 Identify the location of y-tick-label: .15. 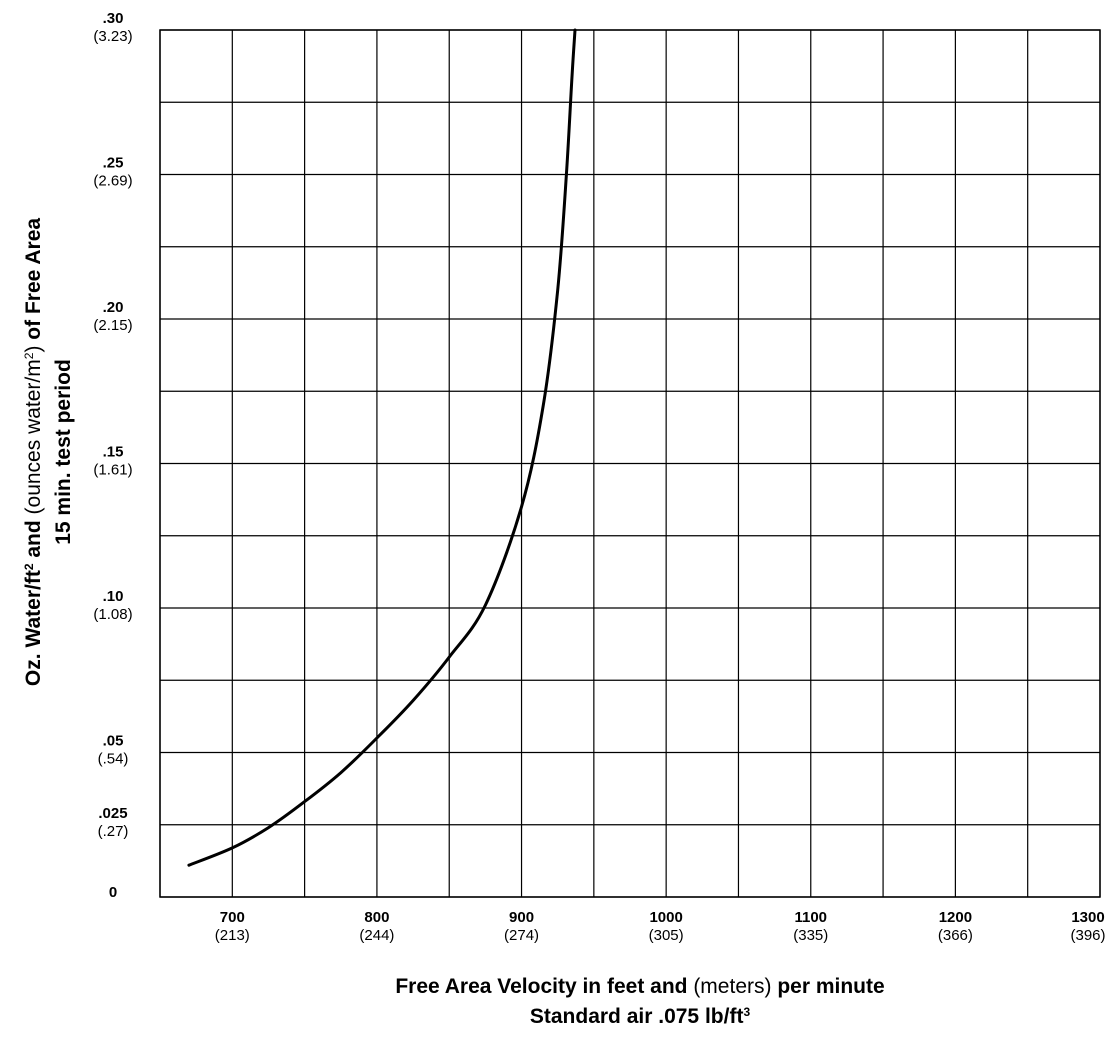
(113, 452).